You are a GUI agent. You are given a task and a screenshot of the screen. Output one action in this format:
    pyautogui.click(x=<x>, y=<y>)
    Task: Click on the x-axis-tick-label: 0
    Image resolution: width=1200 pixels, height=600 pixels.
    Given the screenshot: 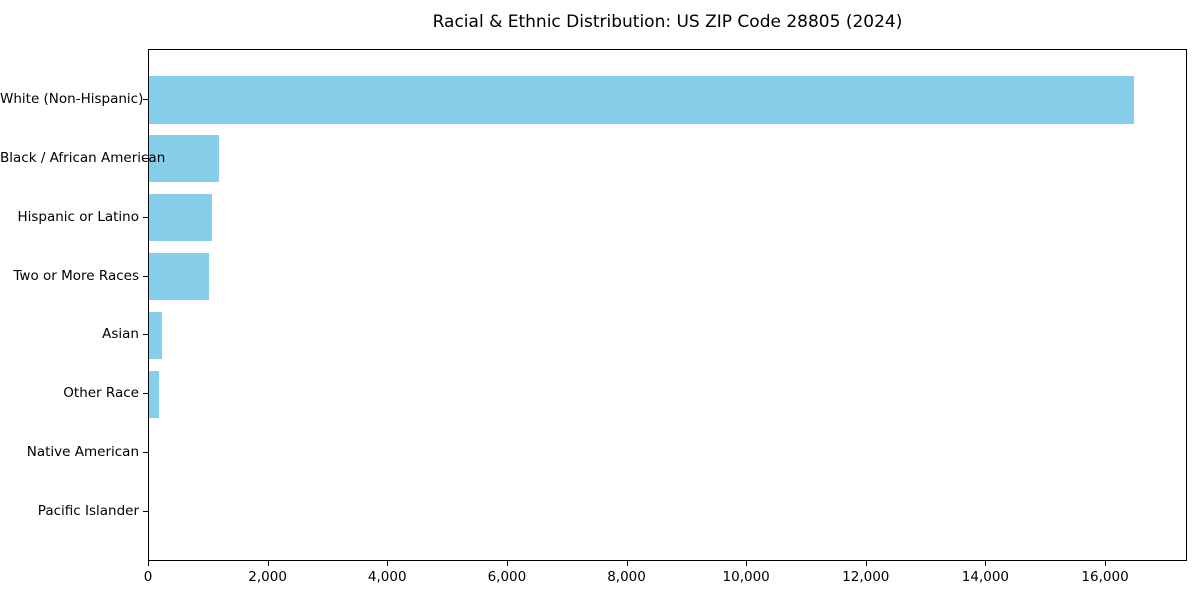 What is the action you would take?
    pyautogui.click(x=148, y=577)
    